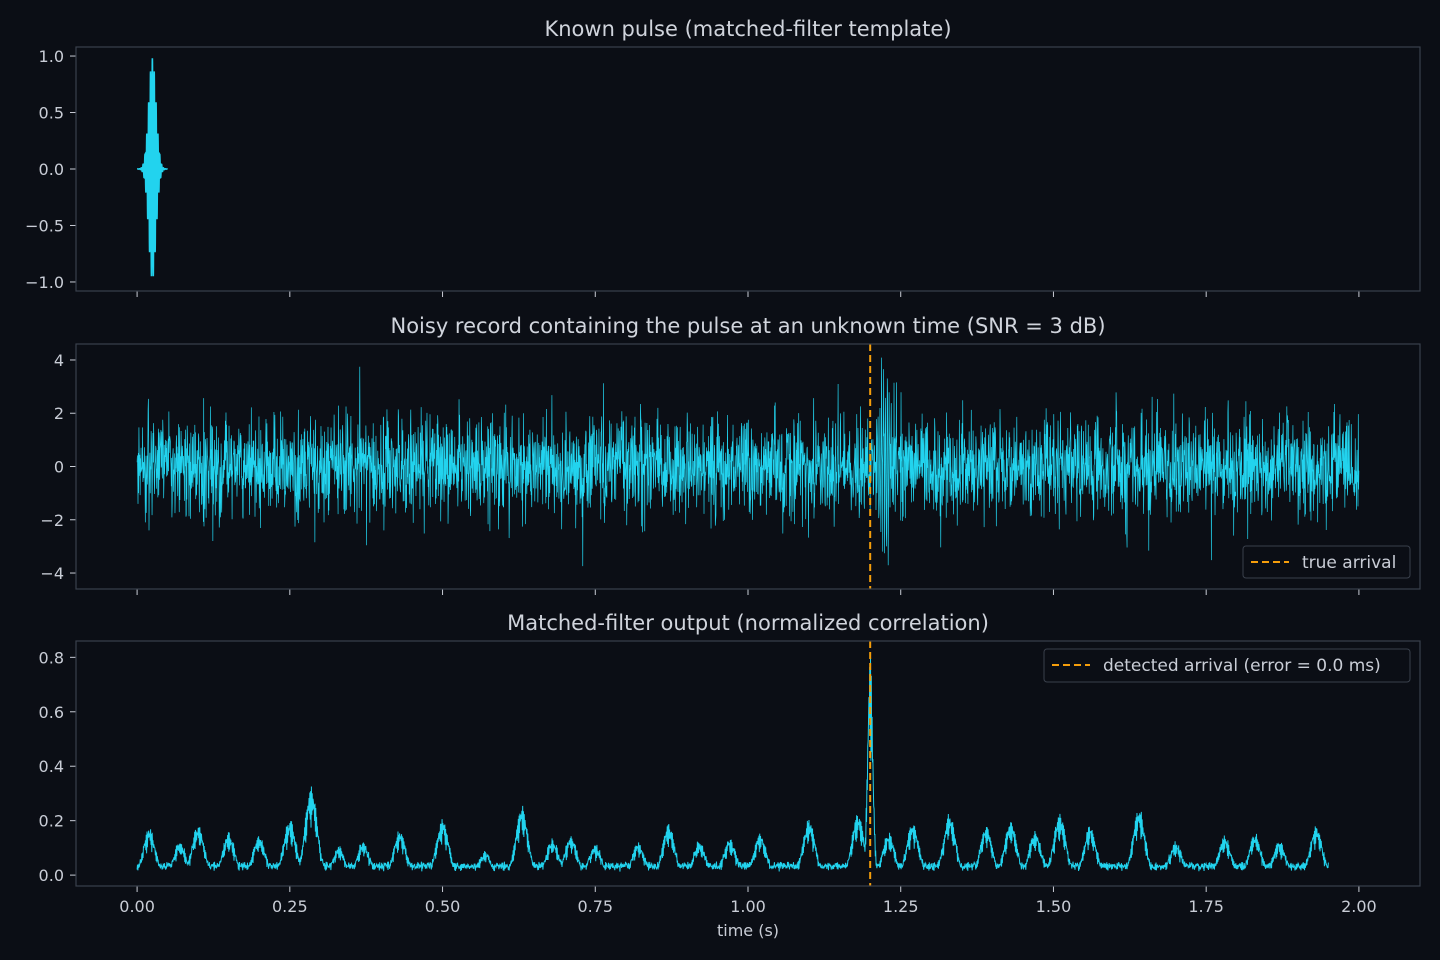  Describe the element at coordinates (59, 360) in the screenshot. I see `y-tick-label: 4` at that location.